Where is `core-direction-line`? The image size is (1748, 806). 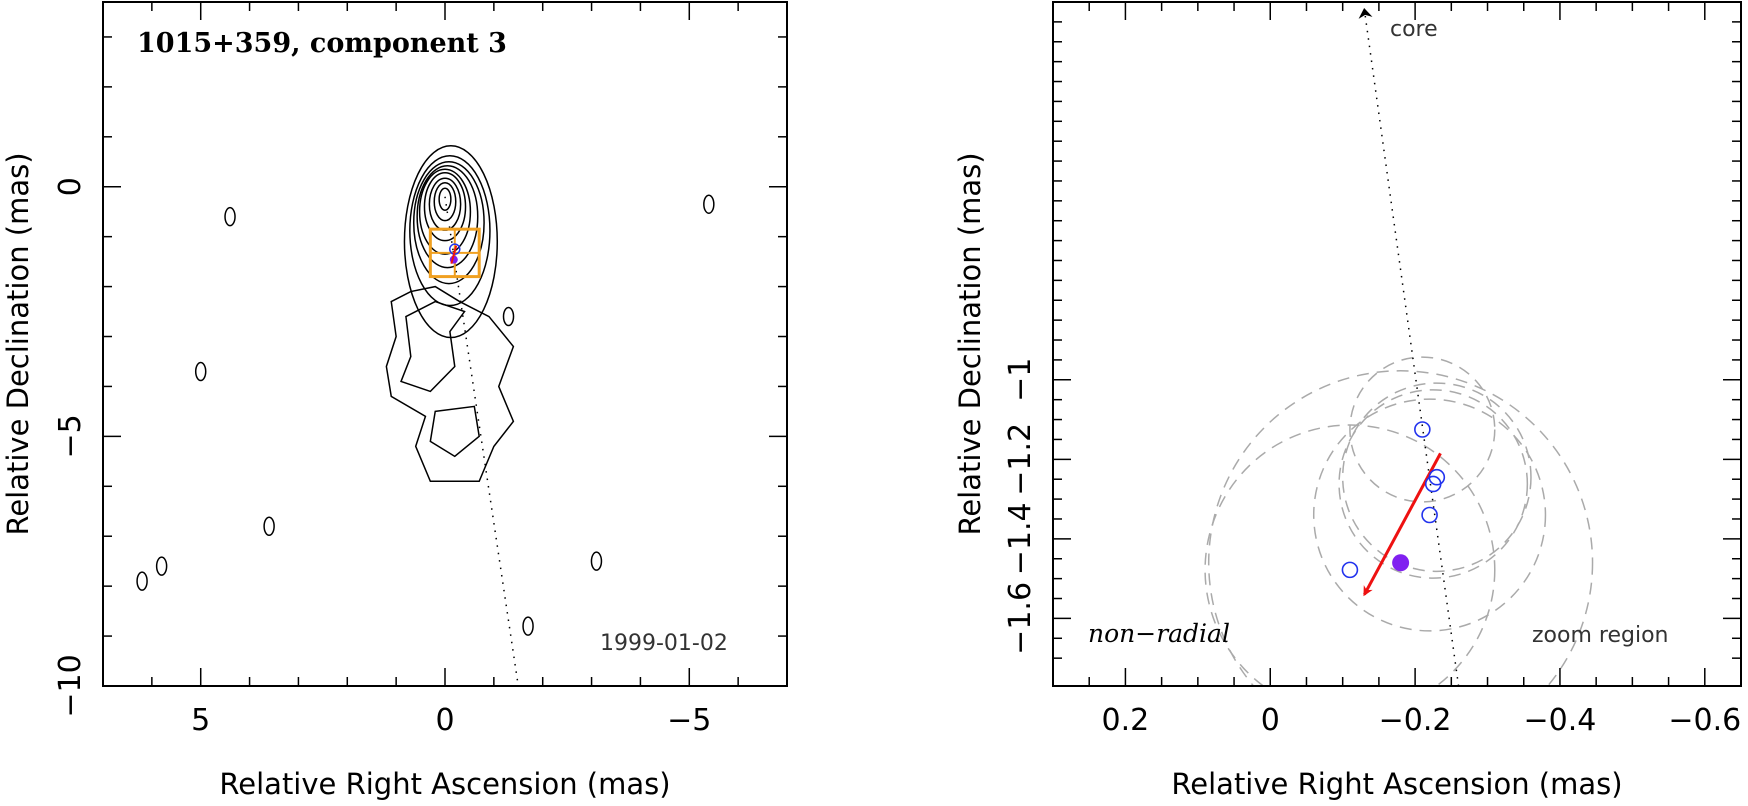
core-direction-line is located at coordinates (1409, 346).